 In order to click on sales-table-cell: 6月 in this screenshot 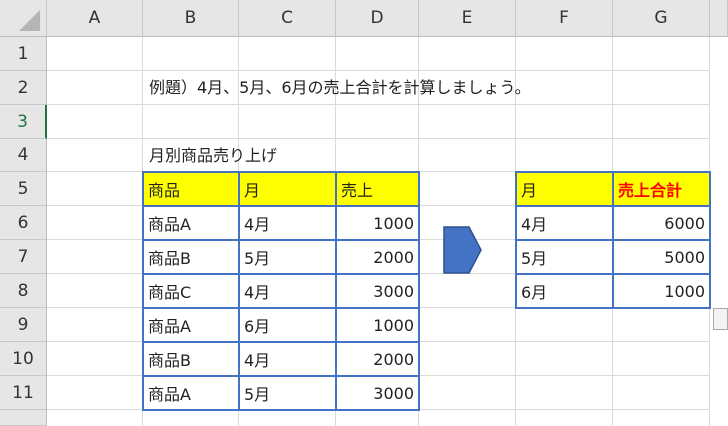, I will do `click(287, 325)`.